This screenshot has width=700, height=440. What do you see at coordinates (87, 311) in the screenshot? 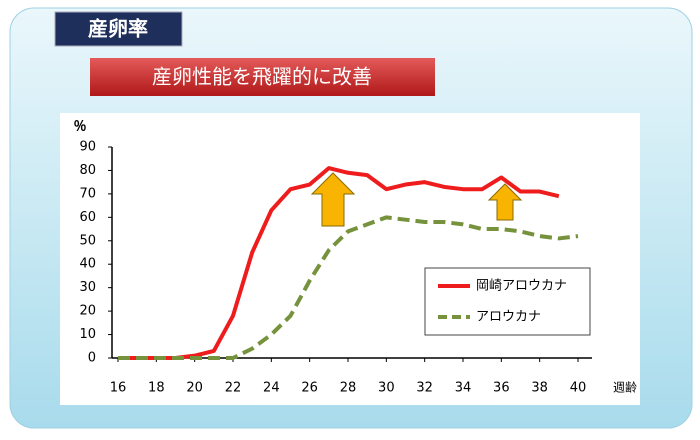
I see `y-tick-label: 20` at bounding box center [87, 311].